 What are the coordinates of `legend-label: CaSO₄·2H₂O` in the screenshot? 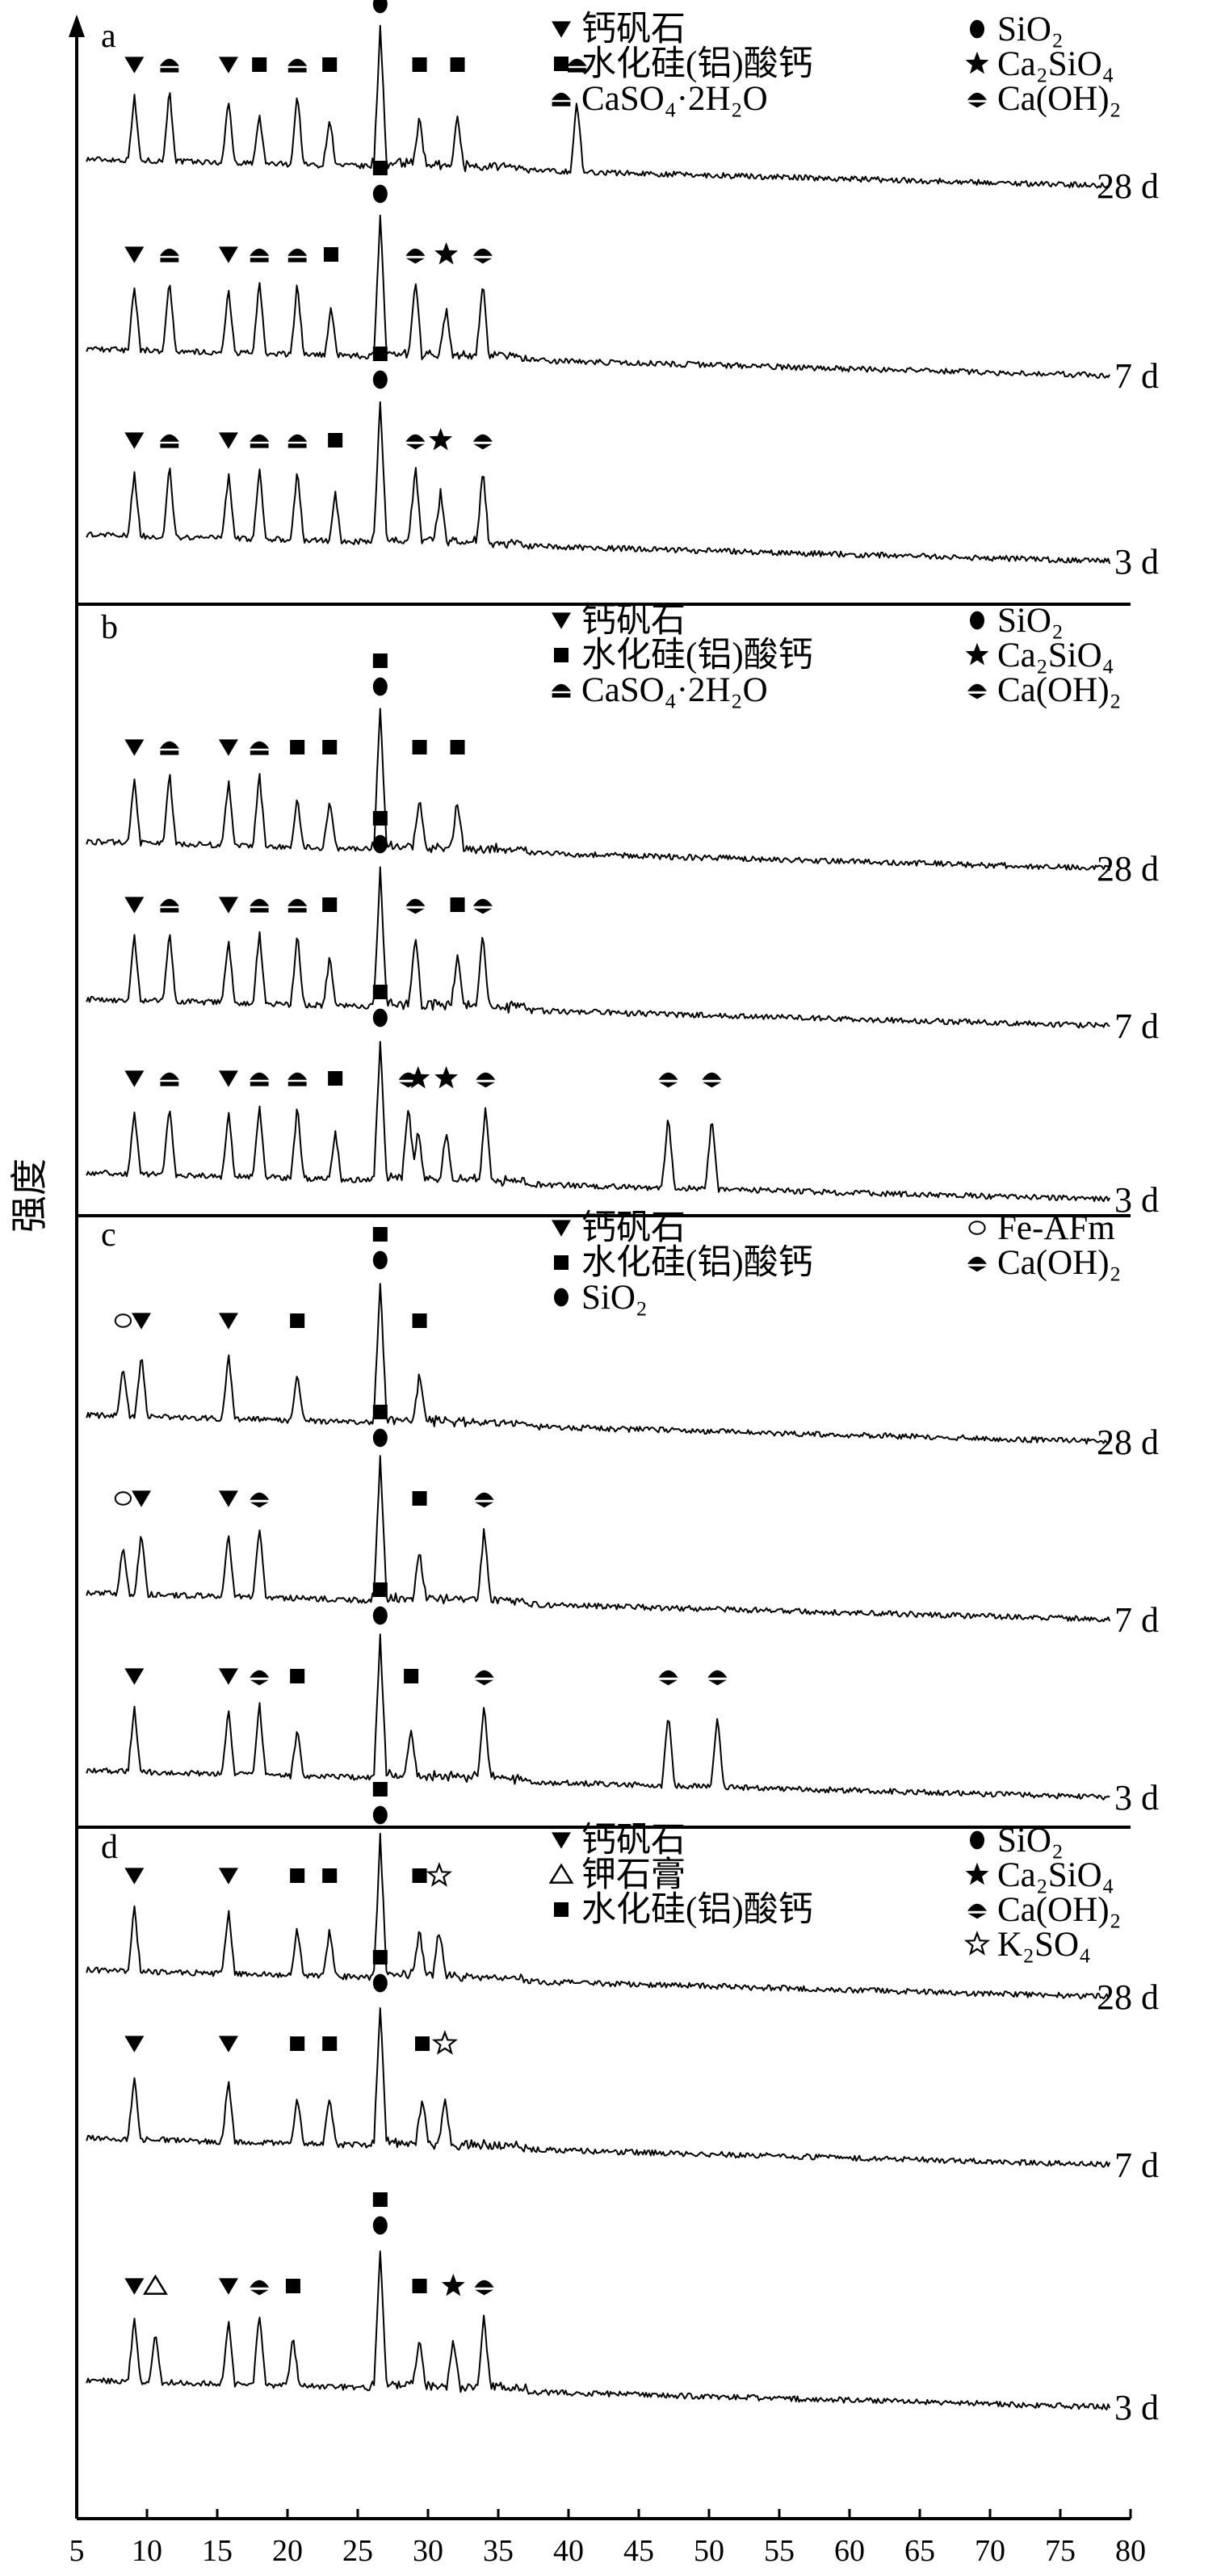 It's located at (675, 690).